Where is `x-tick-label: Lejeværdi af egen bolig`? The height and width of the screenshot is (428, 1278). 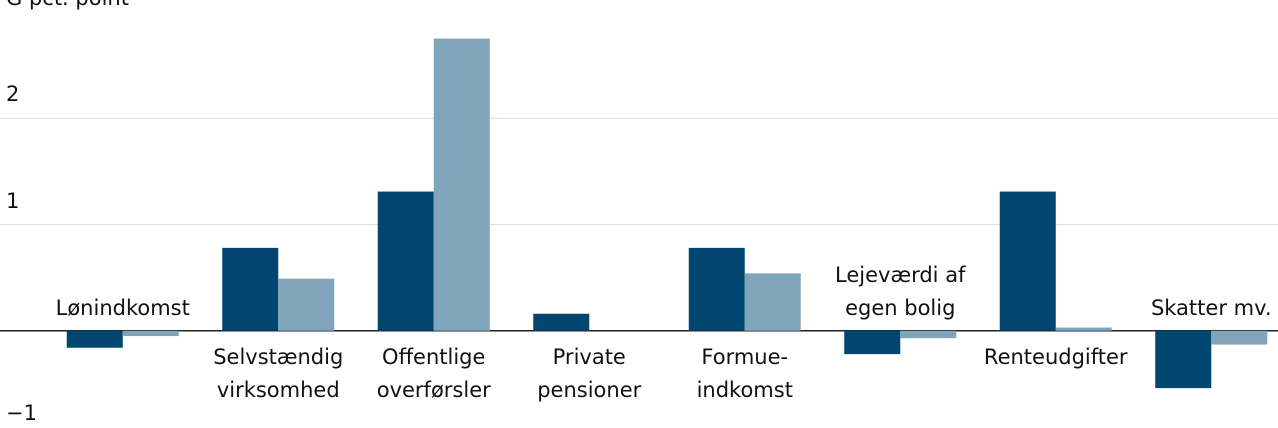 x-tick-label: Lejeværdi af egen bolig is located at coordinates (900, 291).